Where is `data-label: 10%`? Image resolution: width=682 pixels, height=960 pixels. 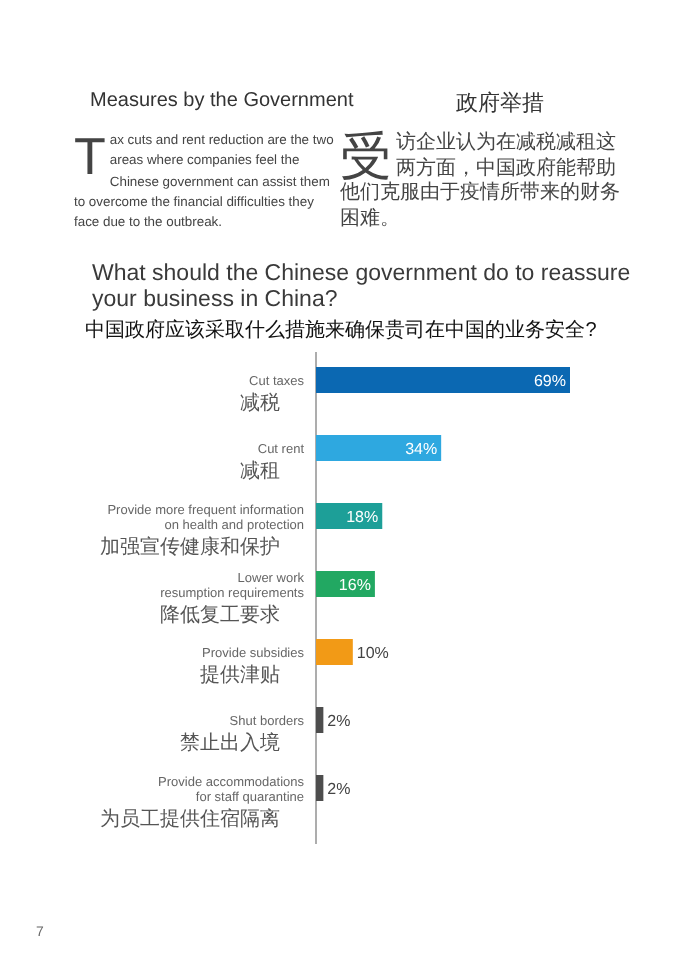
data-label: 10% is located at coordinates (372, 653).